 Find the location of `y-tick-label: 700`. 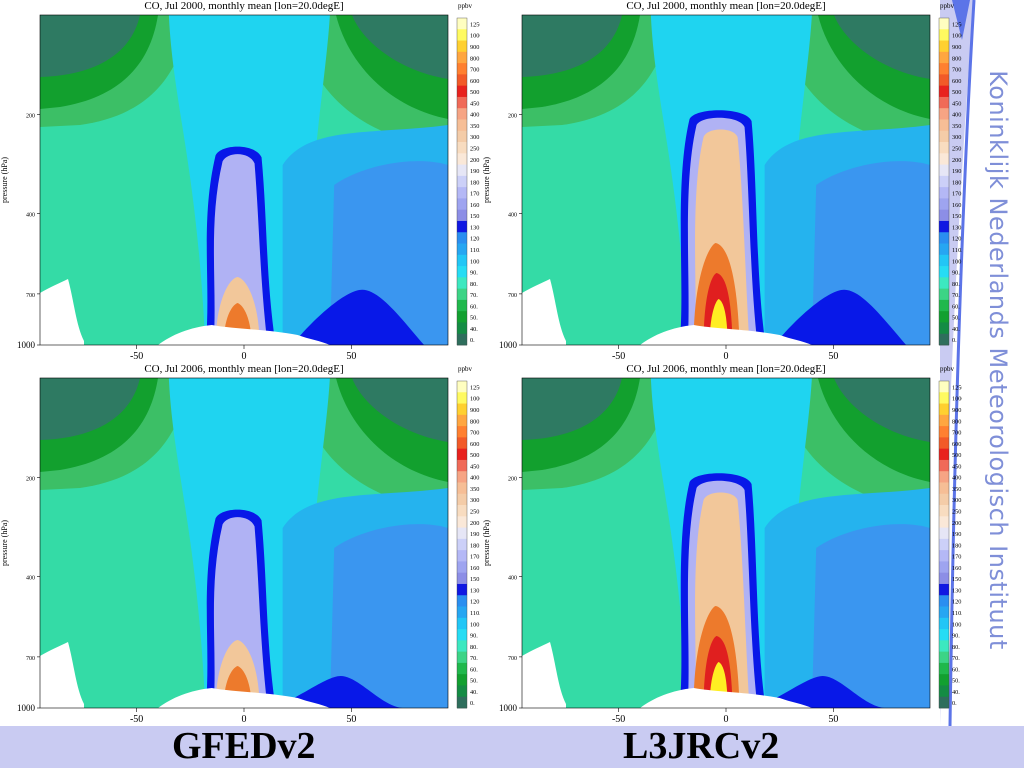

y-tick-label: 700 is located at coordinates (512, 296).